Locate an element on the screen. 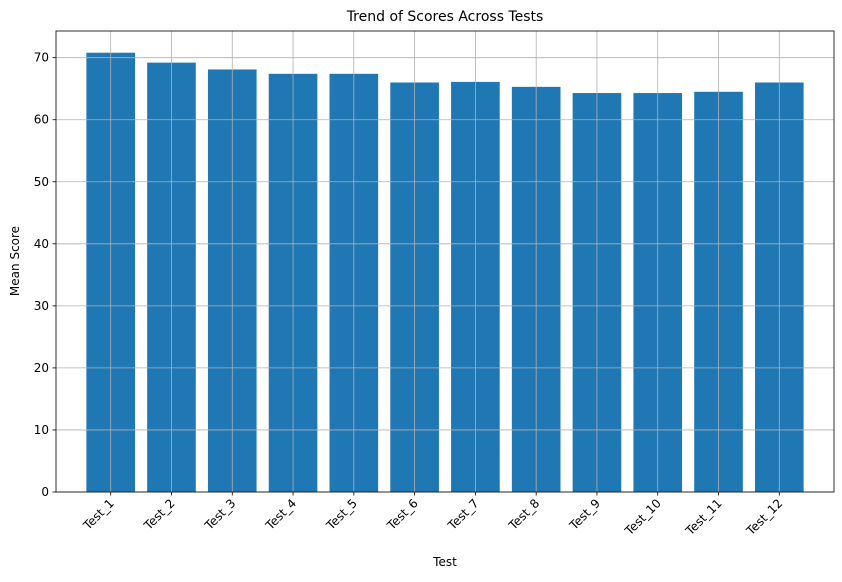 This screenshot has width=842, height=582. y-axis-ticks: 0 10 20 30 40 50 60 70 is located at coordinates (45, 275).